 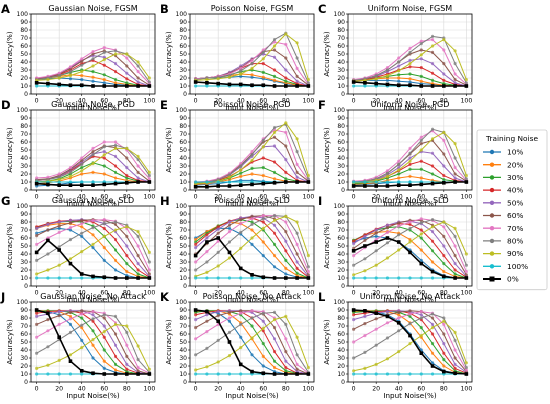 I want to click on x-tick-label: 40, so click(x=399, y=389).